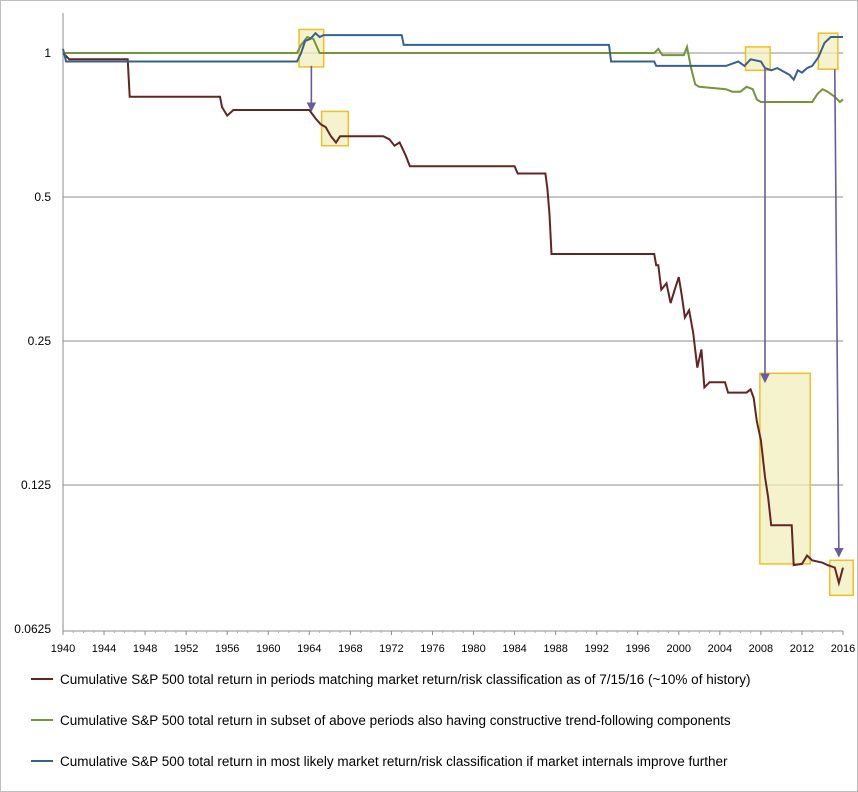 The width and height of the screenshot is (858, 792). What do you see at coordinates (145, 649) in the screenshot?
I see `x-tick-label: 1948` at bounding box center [145, 649].